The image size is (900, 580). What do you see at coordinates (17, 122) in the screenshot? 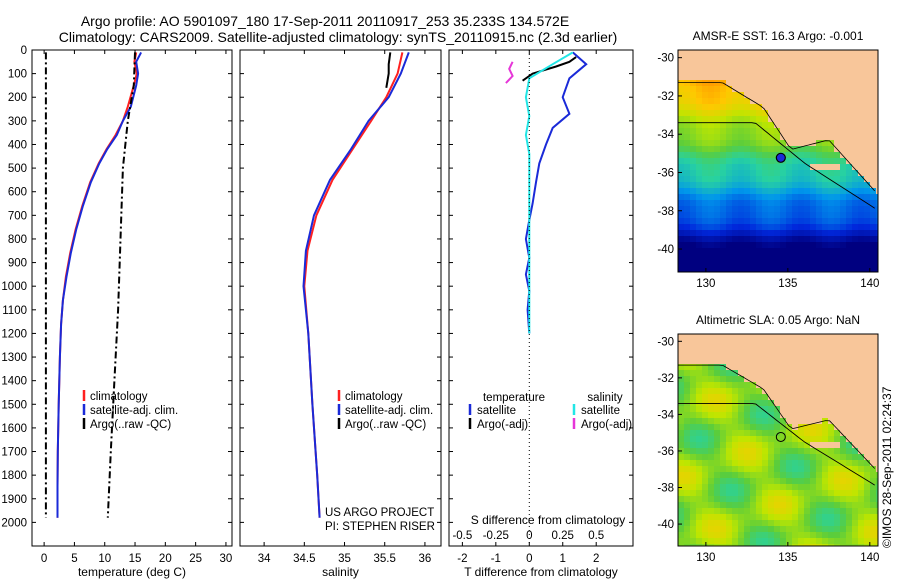
I see `y-tick-label: 300` at bounding box center [17, 122].